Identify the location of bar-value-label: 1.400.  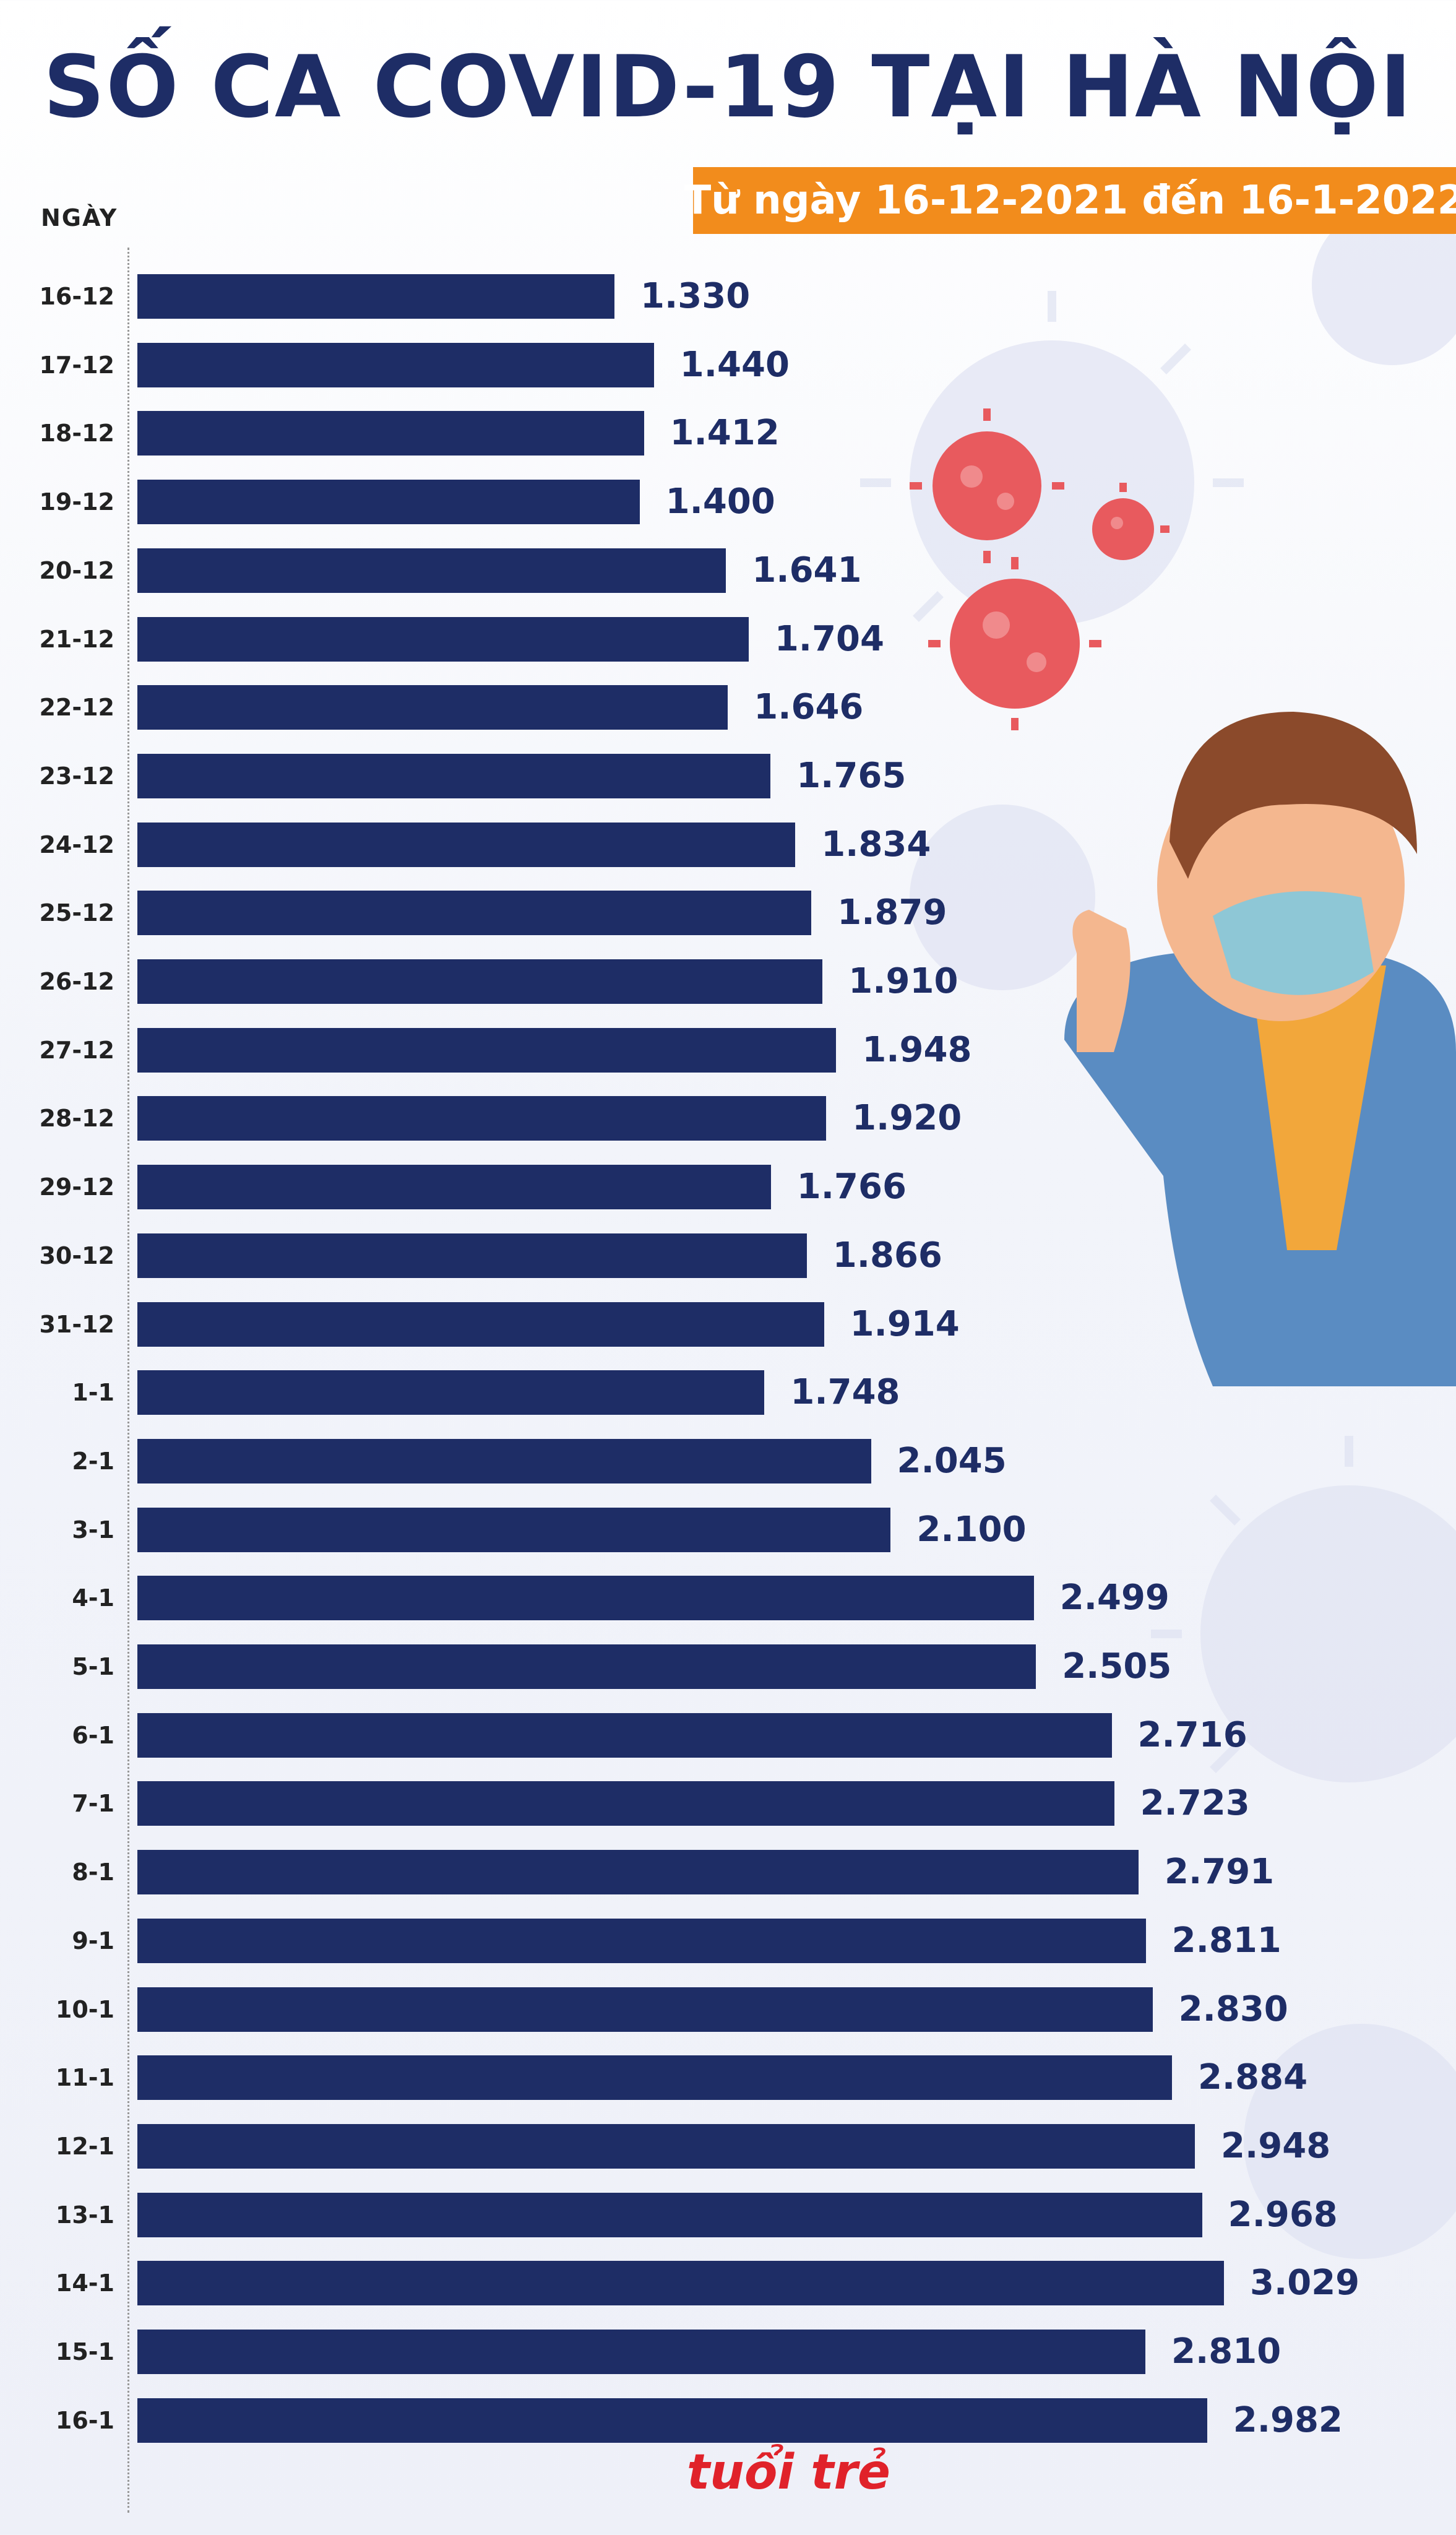
(720, 502).